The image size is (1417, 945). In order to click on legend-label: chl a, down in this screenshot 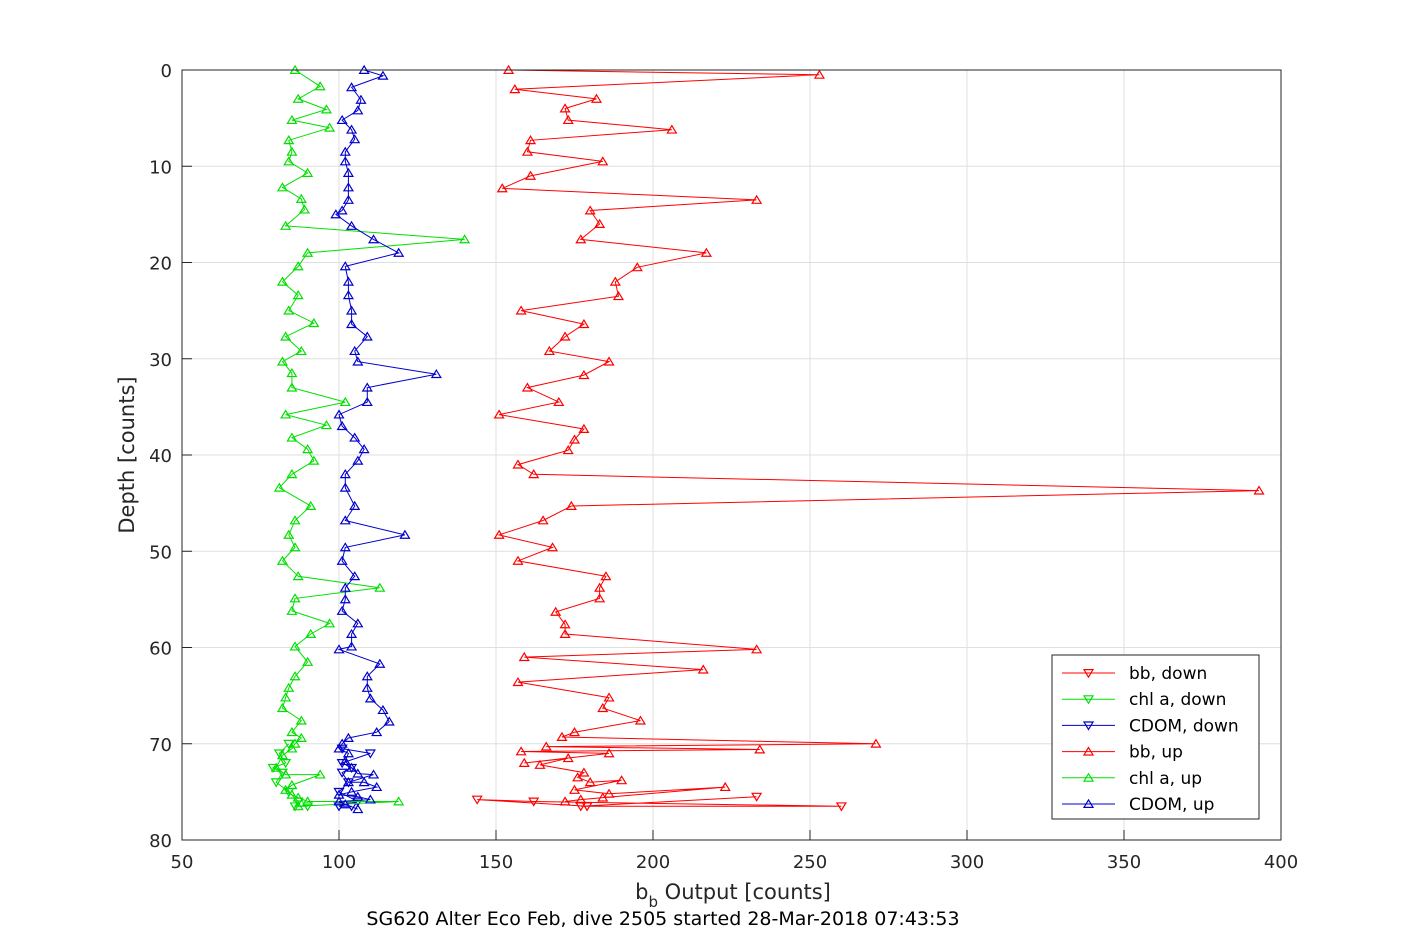, I will do `click(1177, 700)`.